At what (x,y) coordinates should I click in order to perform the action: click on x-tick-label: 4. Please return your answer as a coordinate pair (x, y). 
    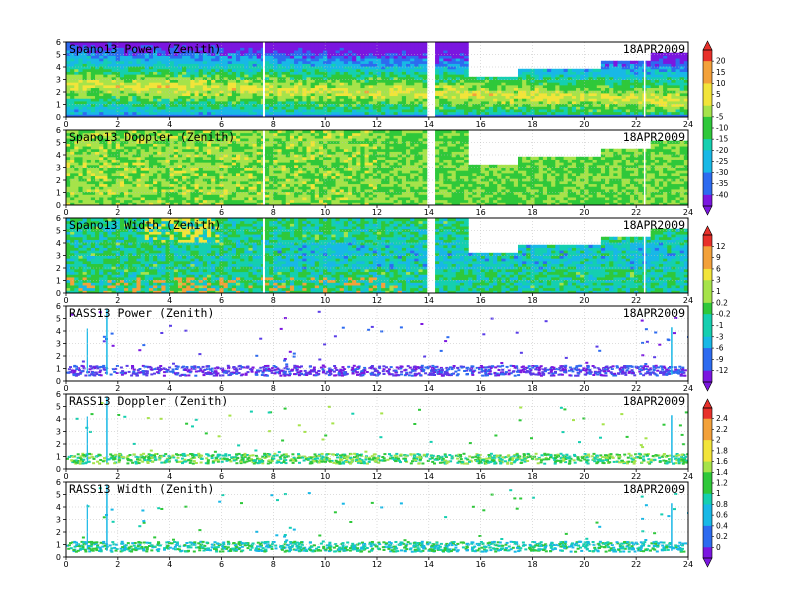
    Looking at the image, I should click on (169, 476).